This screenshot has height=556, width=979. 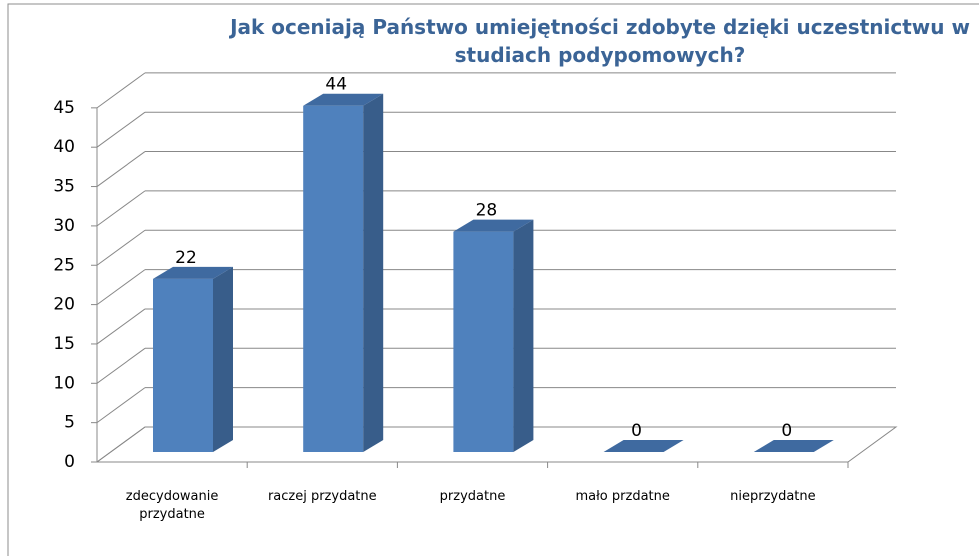 What do you see at coordinates (622, 496) in the screenshot?
I see `x-tick-label: mało przdatne` at bounding box center [622, 496].